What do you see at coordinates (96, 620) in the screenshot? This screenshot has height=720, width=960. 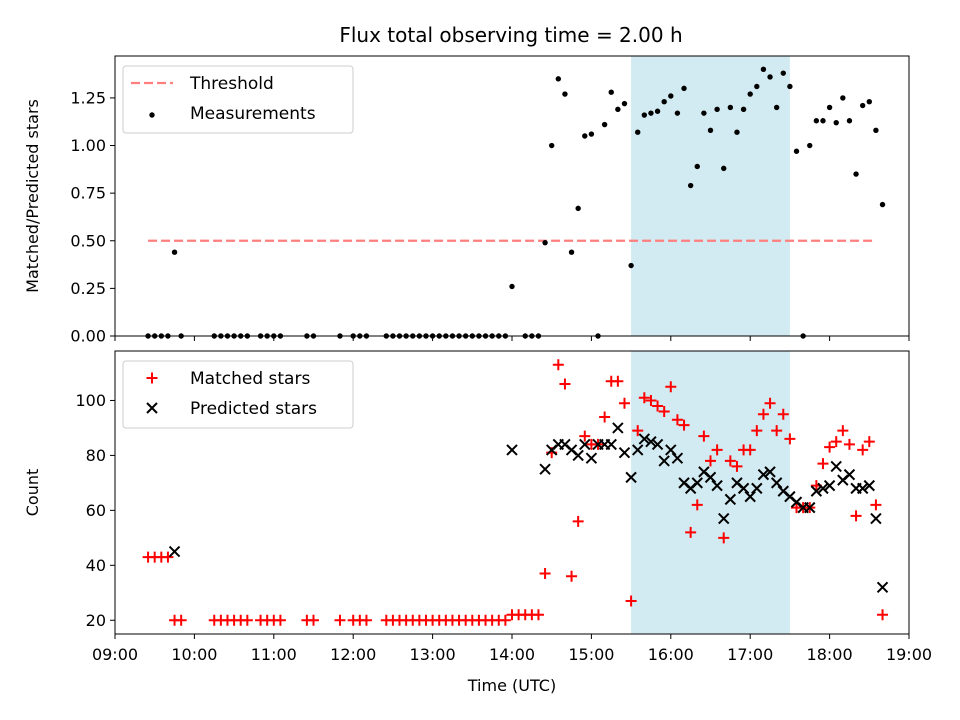 I see `bottom-y-tick-label: 20` at bounding box center [96, 620].